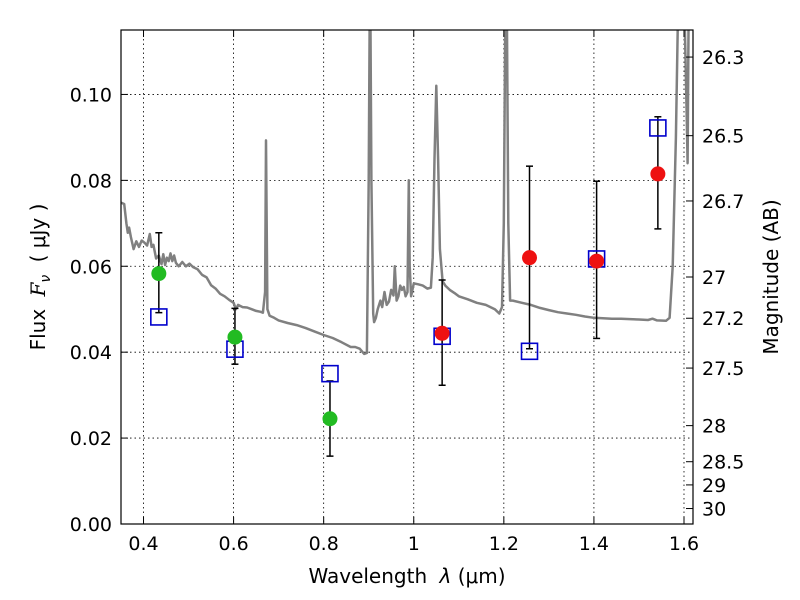 Image resolution: width=800 pixels, height=600 pixels. Describe the element at coordinates (723, 319) in the screenshot. I see `right-tick-label: 27.2` at that location.